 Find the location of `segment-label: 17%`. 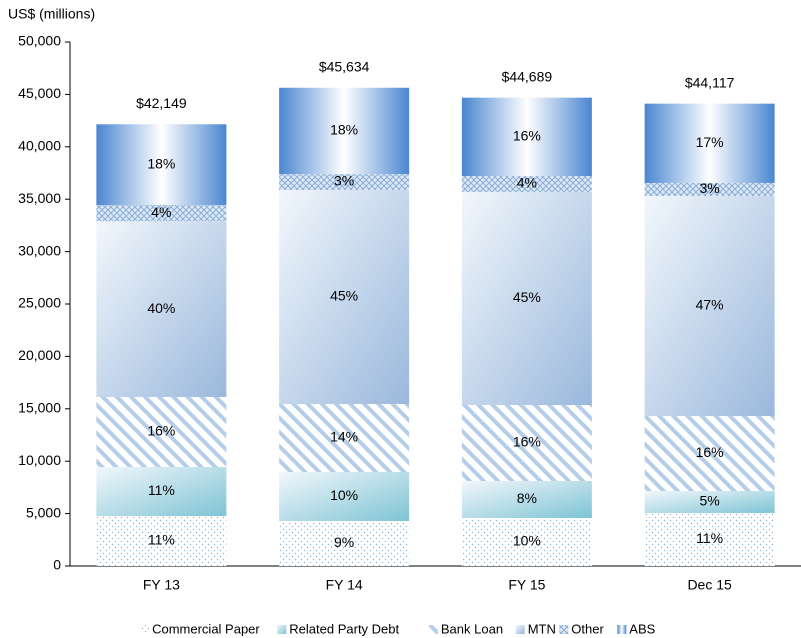

segment-label: 17% is located at coordinates (710, 142).